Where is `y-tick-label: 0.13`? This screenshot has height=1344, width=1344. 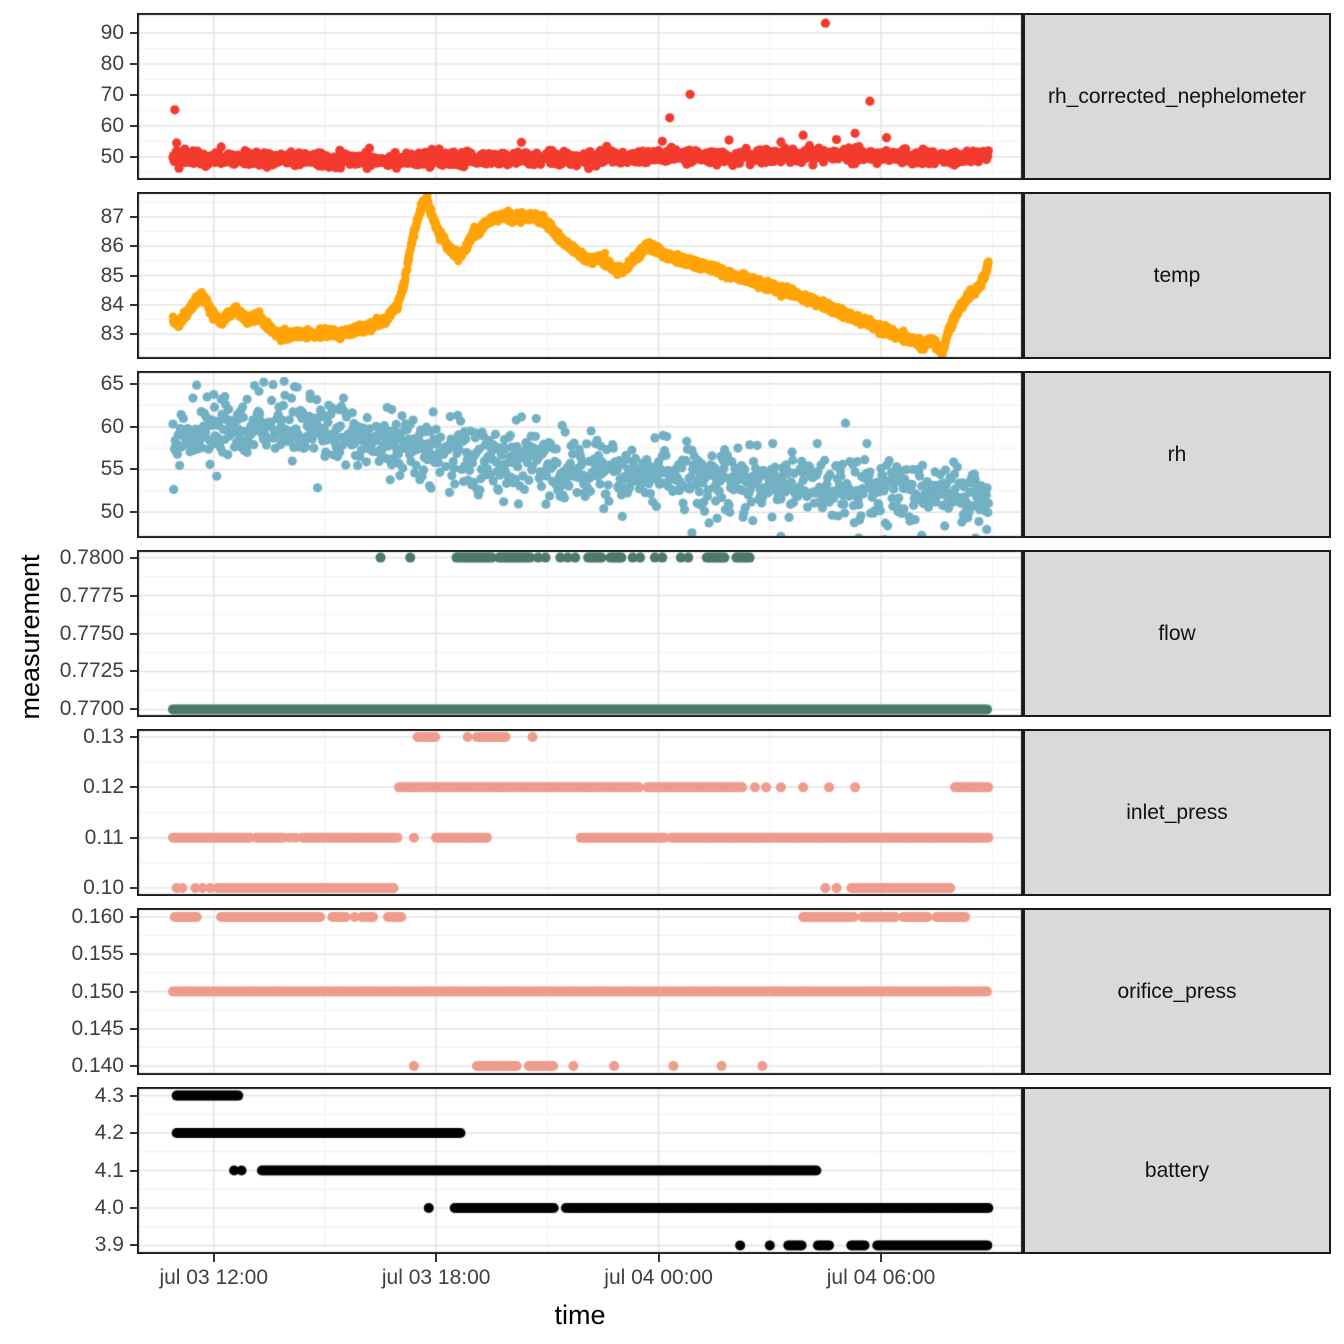 y-tick-label: 0.13 is located at coordinates (103, 737).